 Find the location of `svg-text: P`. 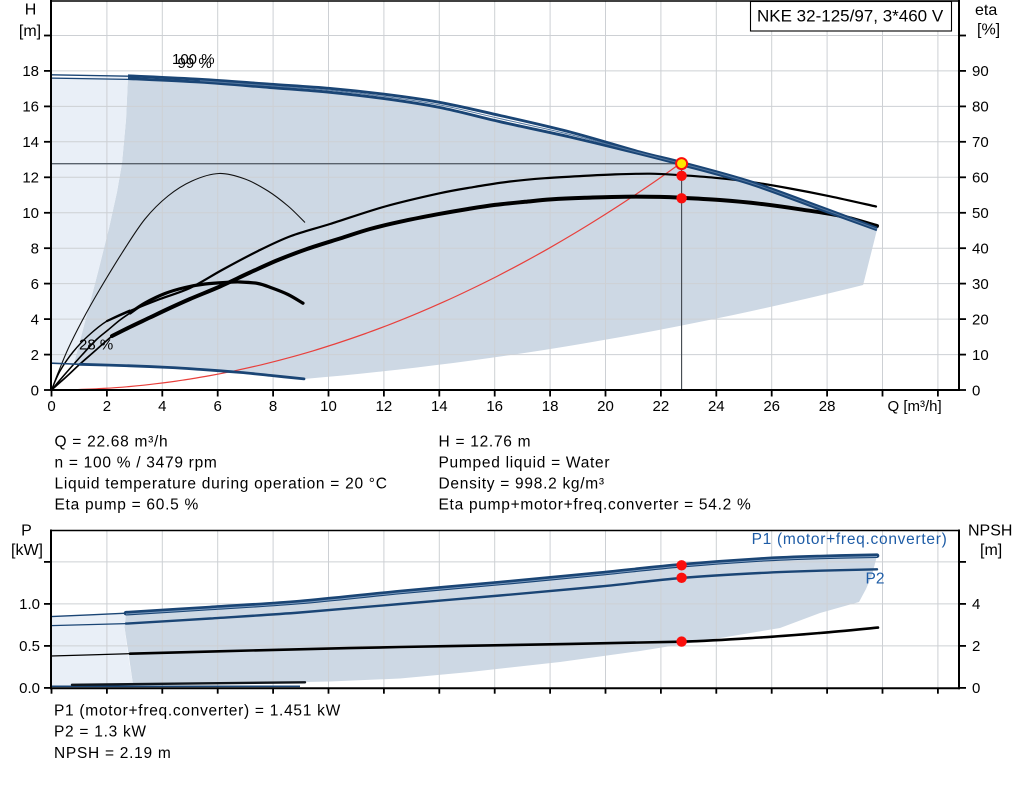

svg-text: P is located at coordinates (26, 531).